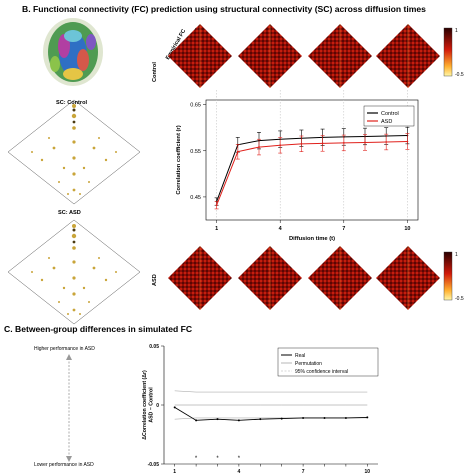 The image size is (474, 474). What do you see at coordinates (459, 299) in the screenshot?
I see `colorbar-bottom-min: -0.5` at bounding box center [459, 299].